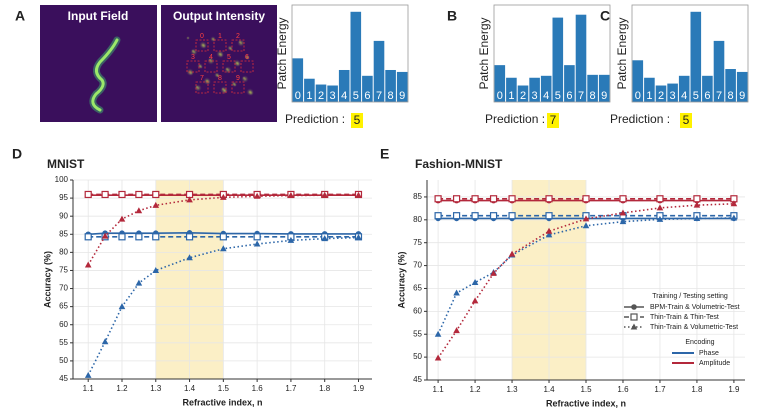 This screenshot has width=759, height=420. What do you see at coordinates (714, 363) in the screenshot?
I see `legend-label: Amplitude` at bounding box center [714, 363].